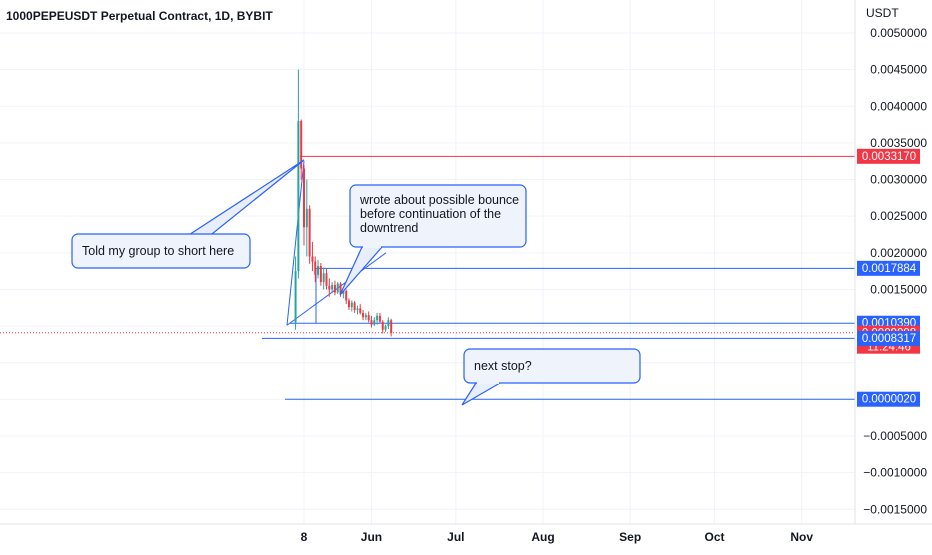 The height and width of the screenshot is (555, 932). What do you see at coordinates (439, 200) in the screenshot?
I see `callout-text-line: wrote about possible bounce` at bounding box center [439, 200].